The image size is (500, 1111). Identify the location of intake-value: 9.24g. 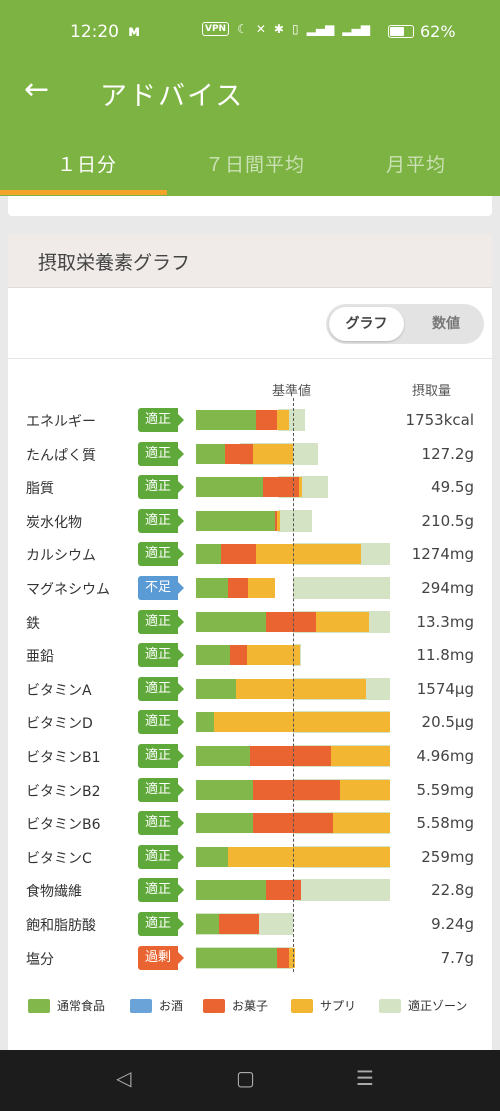
(452, 924).